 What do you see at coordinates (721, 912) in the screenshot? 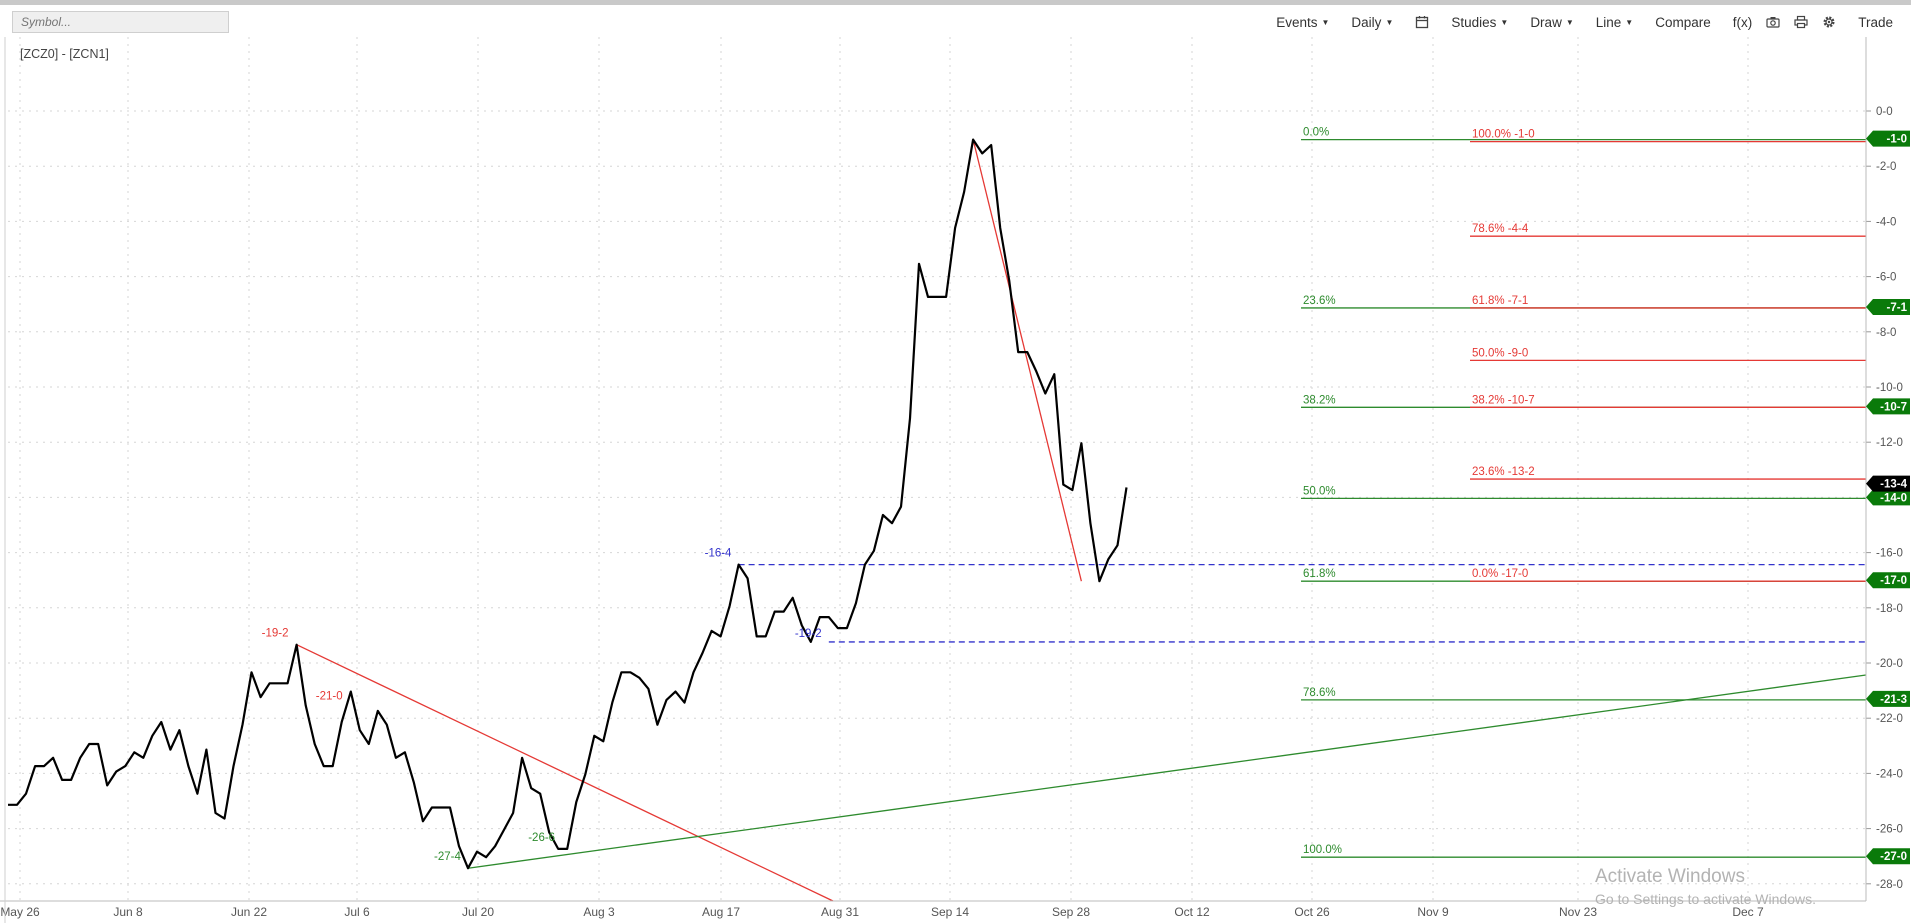
I see `x-tick-label: Aug 17` at bounding box center [721, 912].